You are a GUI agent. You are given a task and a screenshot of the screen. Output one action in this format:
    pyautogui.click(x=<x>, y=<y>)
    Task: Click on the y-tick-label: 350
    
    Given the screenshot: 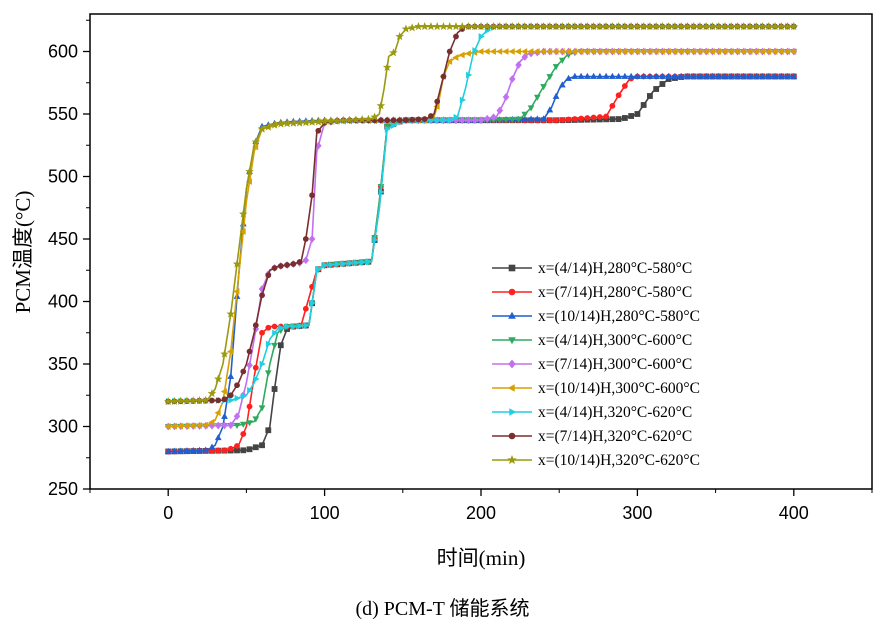 What is the action you would take?
    pyautogui.click(x=63, y=364)
    